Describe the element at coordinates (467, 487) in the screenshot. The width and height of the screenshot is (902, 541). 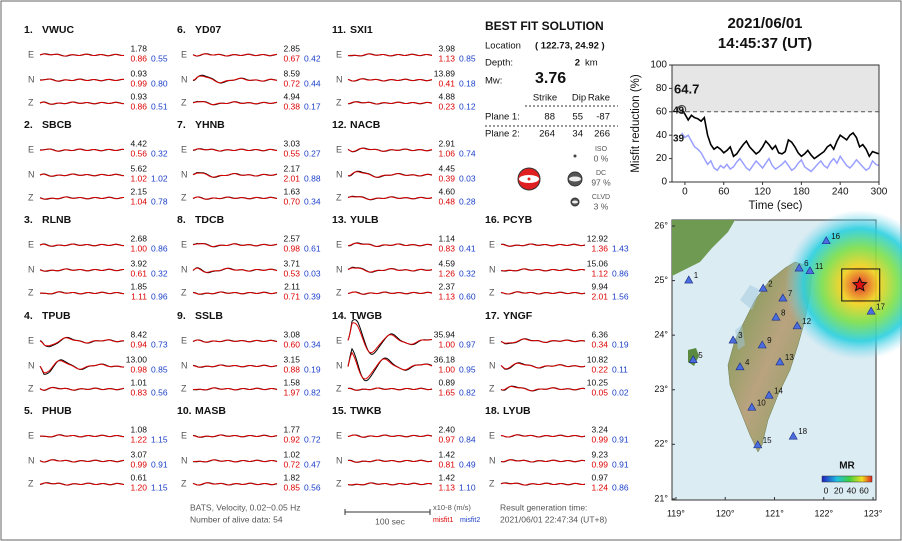
I see `misfit2: 1.10` at that location.